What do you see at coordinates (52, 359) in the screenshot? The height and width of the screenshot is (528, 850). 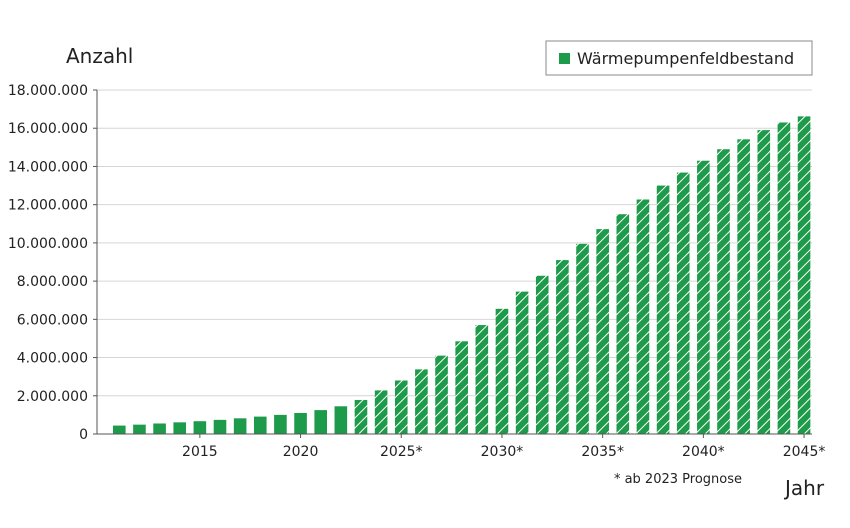 I see `y-tick-label: 4.000.000` at bounding box center [52, 359].